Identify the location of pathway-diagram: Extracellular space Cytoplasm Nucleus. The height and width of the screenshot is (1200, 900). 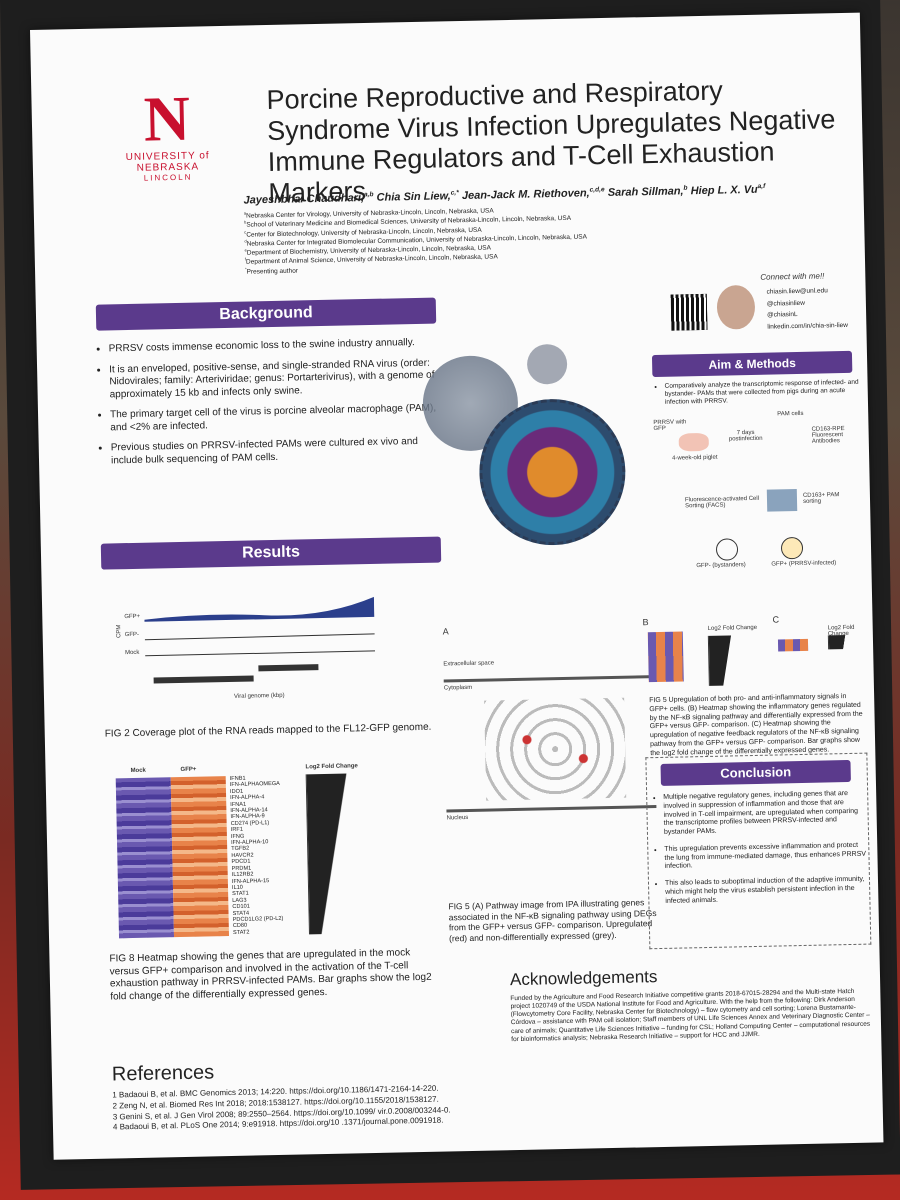
(550, 751).